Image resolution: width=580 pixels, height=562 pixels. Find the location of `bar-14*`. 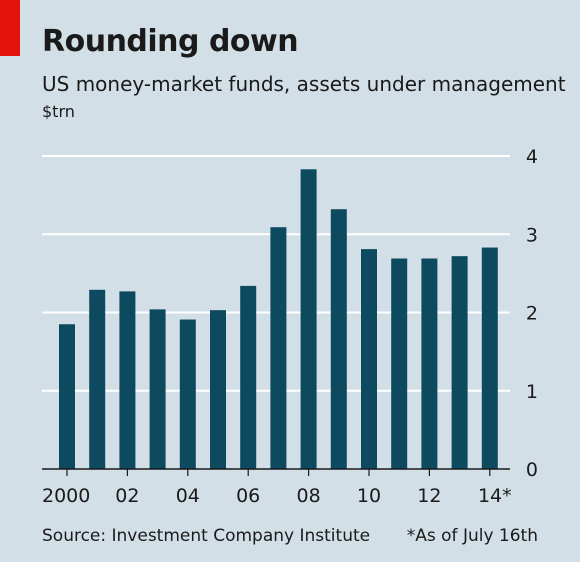

bar-14* is located at coordinates (489, 358).